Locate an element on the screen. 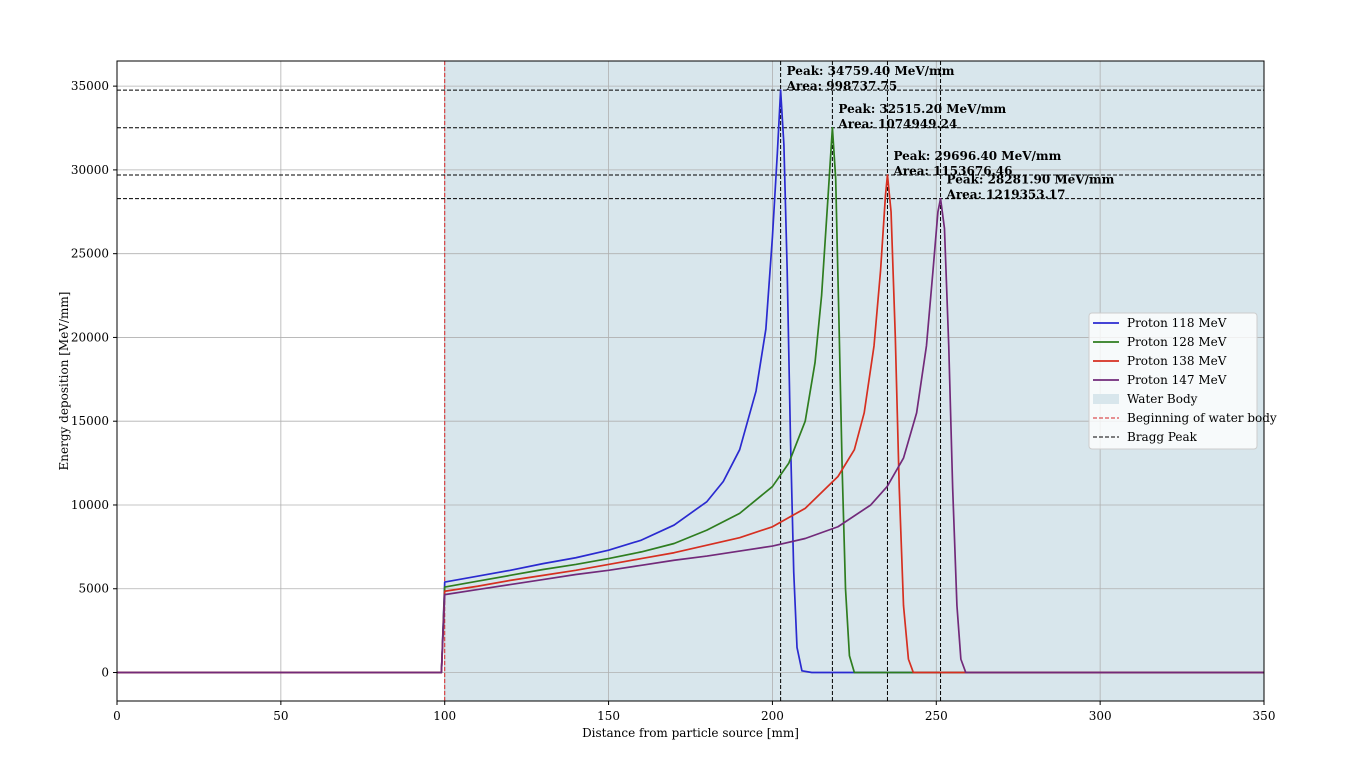 The image size is (1361, 763). peak-area-label: Area: 1074949.24 is located at coordinates (897, 124).